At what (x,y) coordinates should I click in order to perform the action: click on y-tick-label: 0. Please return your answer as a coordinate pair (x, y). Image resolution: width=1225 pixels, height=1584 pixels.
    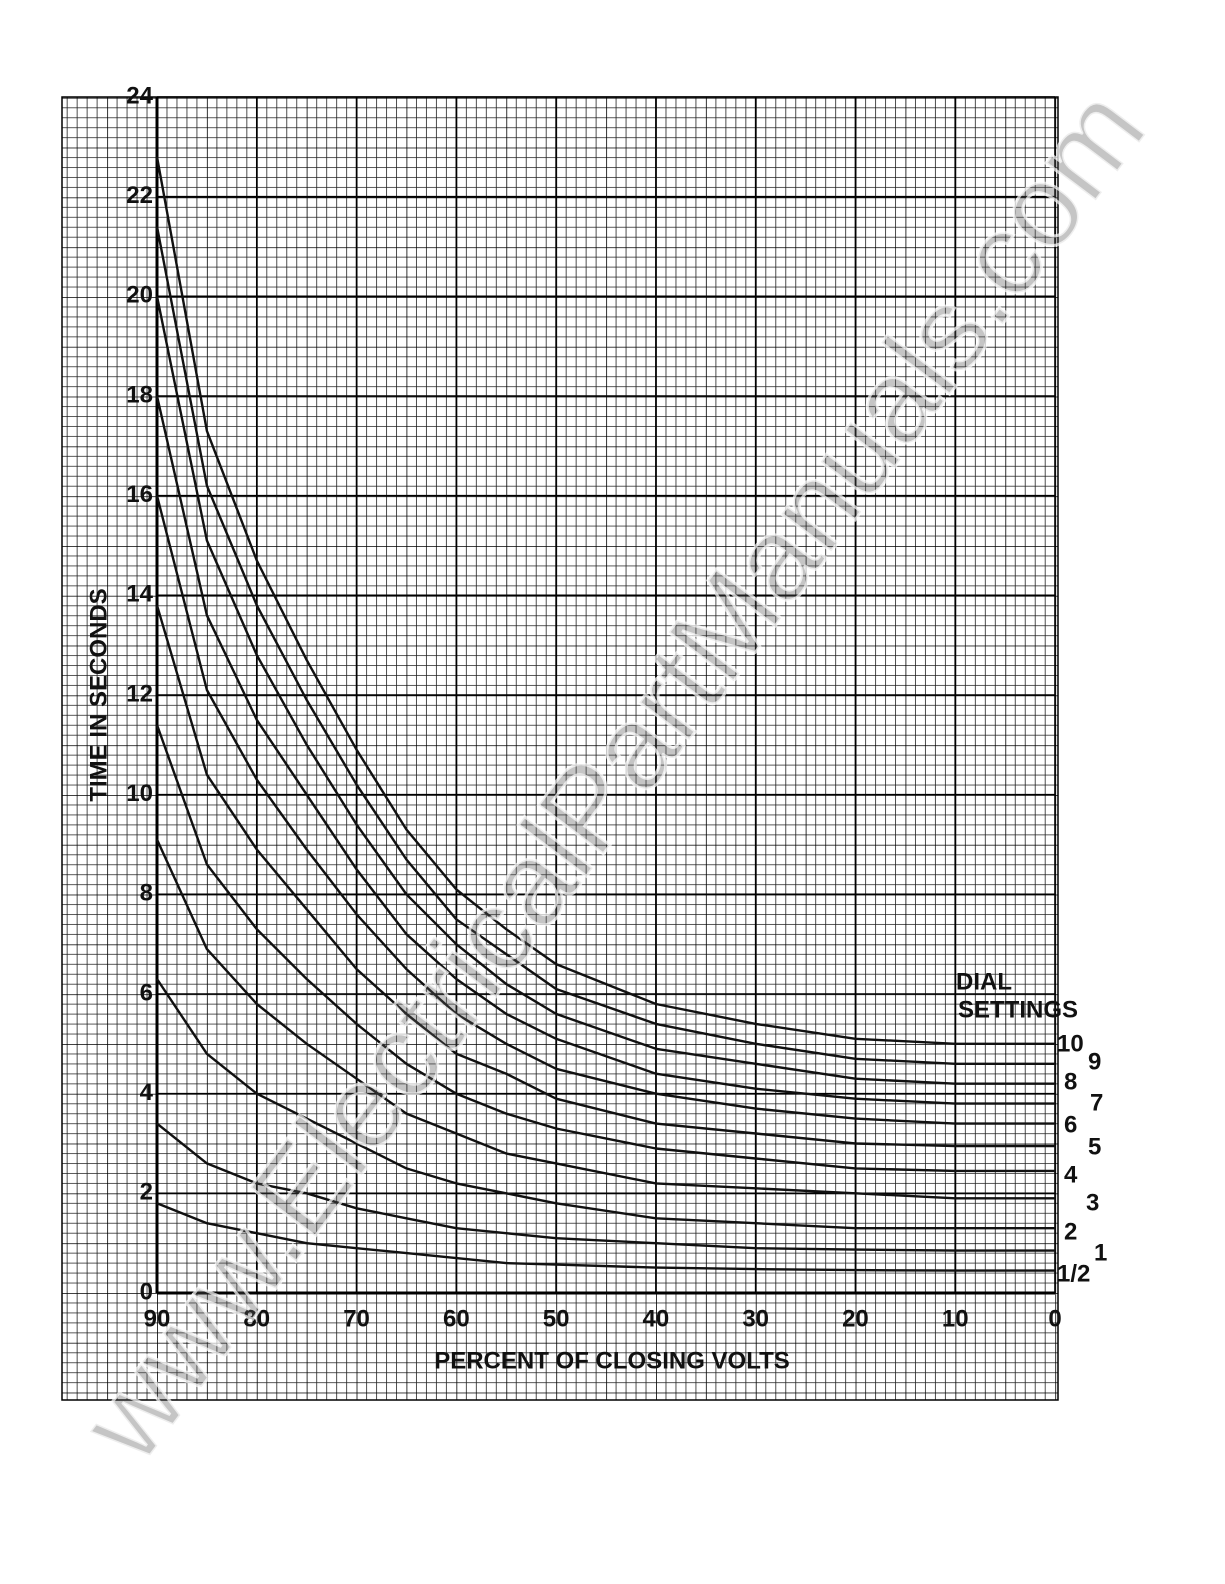
    Looking at the image, I should click on (146, 1291).